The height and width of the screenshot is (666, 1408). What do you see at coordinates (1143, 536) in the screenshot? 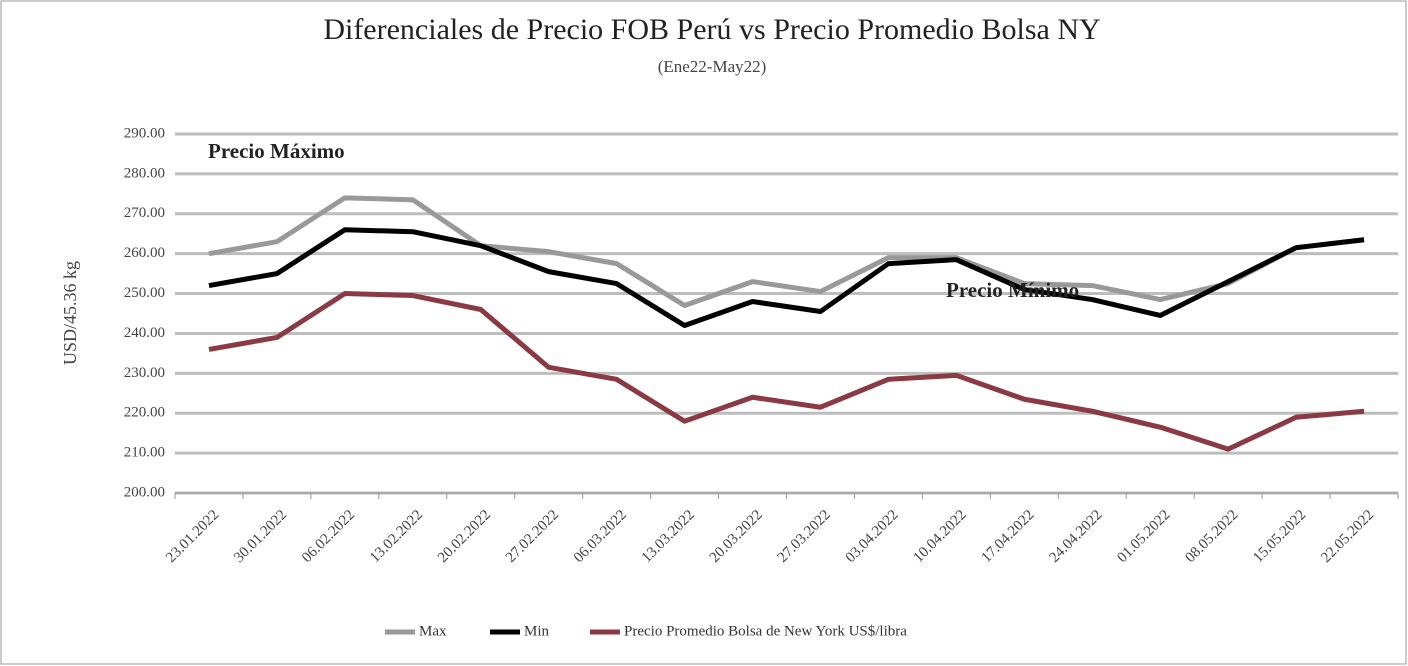
I see `x-tick-label: 01.05.2022` at bounding box center [1143, 536].